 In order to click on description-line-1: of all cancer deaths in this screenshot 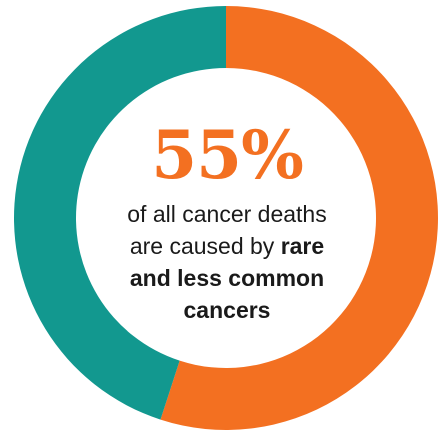, I will do `click(227, 214)`.